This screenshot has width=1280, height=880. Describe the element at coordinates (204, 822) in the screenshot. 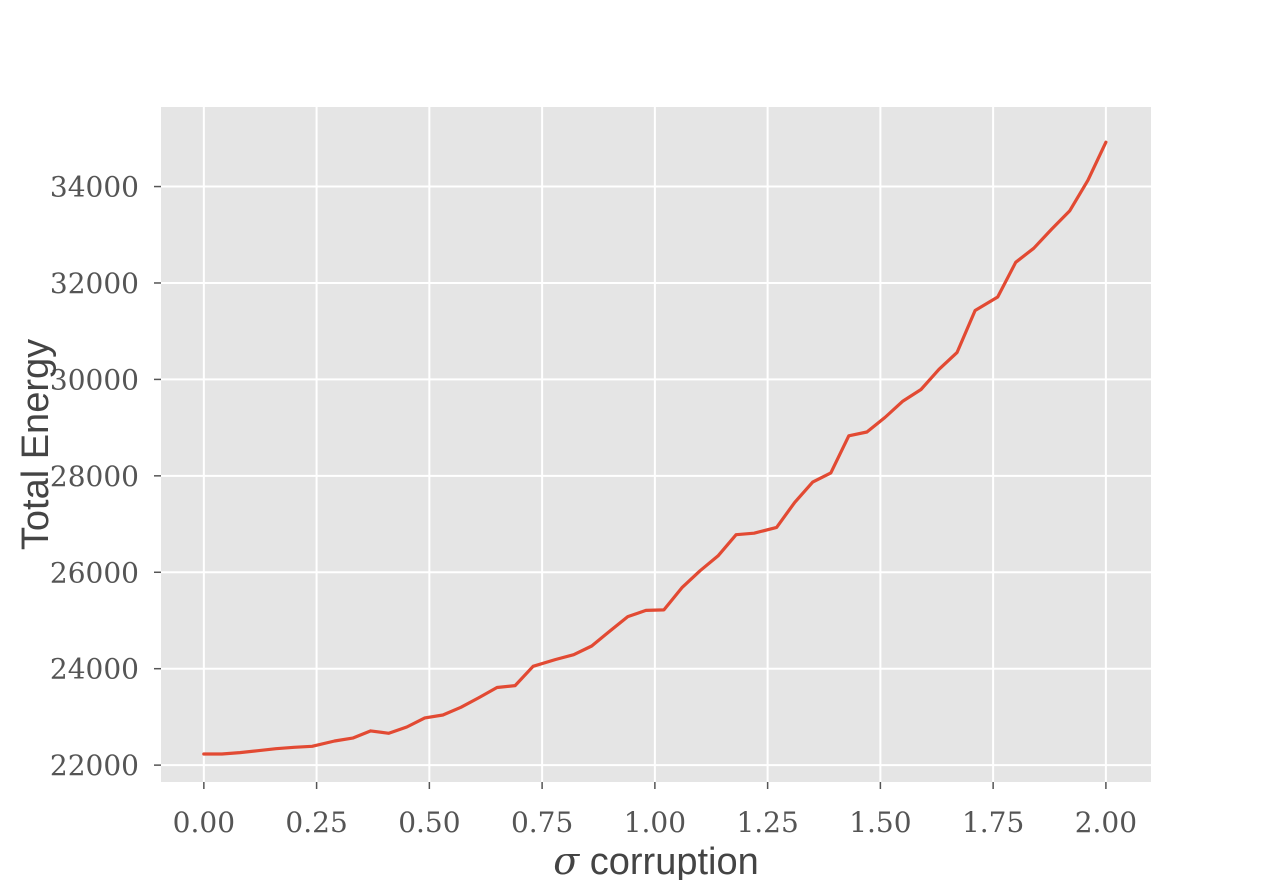

I see `x-tick-label: 0.00` at that location.